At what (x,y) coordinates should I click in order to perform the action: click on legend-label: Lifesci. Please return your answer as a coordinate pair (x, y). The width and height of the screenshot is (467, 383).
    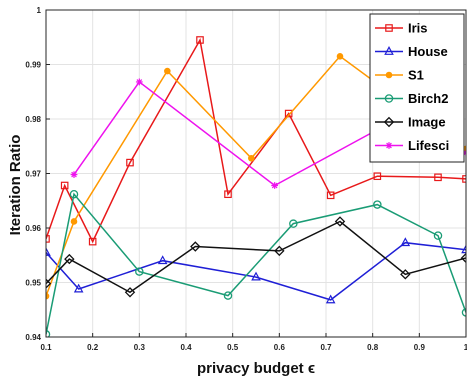
    Looking at the image, I should click on (428, 145).